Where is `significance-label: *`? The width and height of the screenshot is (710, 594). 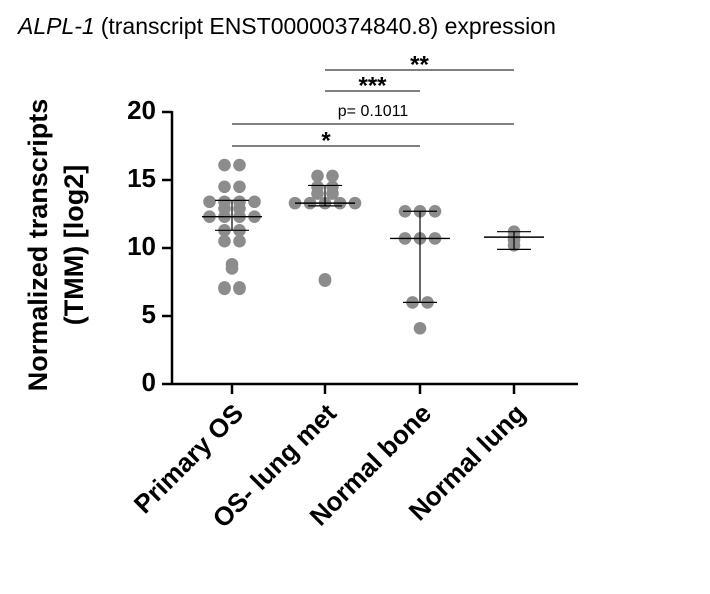
significance-label: * is located at coordinates (326, 140).